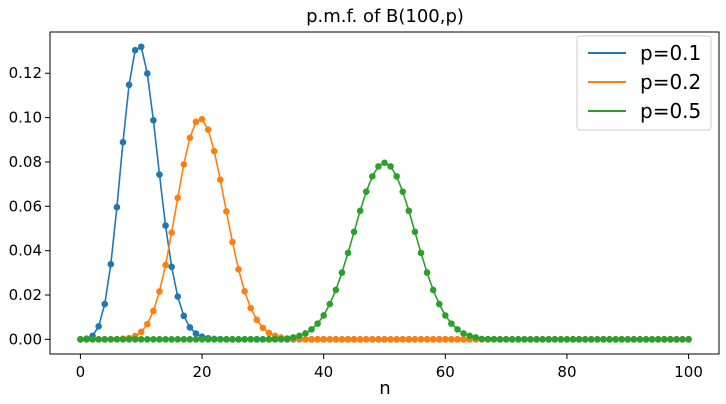 The height and width of the screenshot is (404, 726). What do you see at coordinates (670, 111) in the screenshot?
I see `legend-label: p=0.5` at bounding box center [670, 111].